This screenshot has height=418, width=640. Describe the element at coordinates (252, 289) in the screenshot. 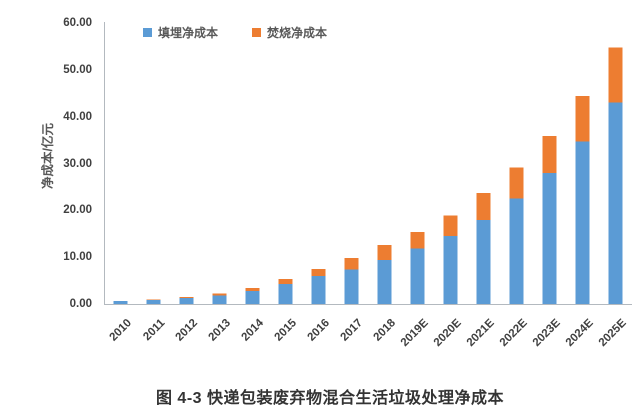

I see `bar-segment-incineration-2014` at that location.